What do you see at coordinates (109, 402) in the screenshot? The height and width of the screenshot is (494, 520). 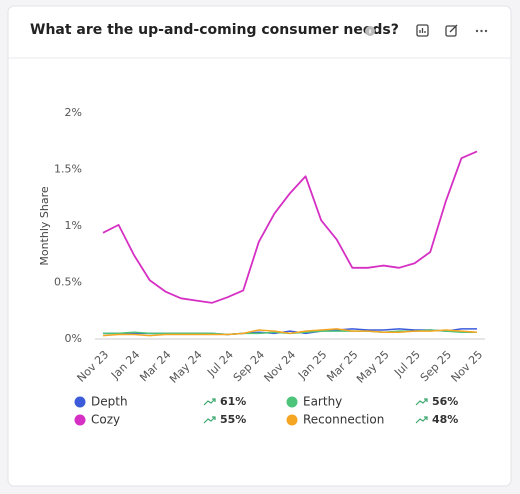 I see `legend-label: Depth` at bounding box center [109, 402].